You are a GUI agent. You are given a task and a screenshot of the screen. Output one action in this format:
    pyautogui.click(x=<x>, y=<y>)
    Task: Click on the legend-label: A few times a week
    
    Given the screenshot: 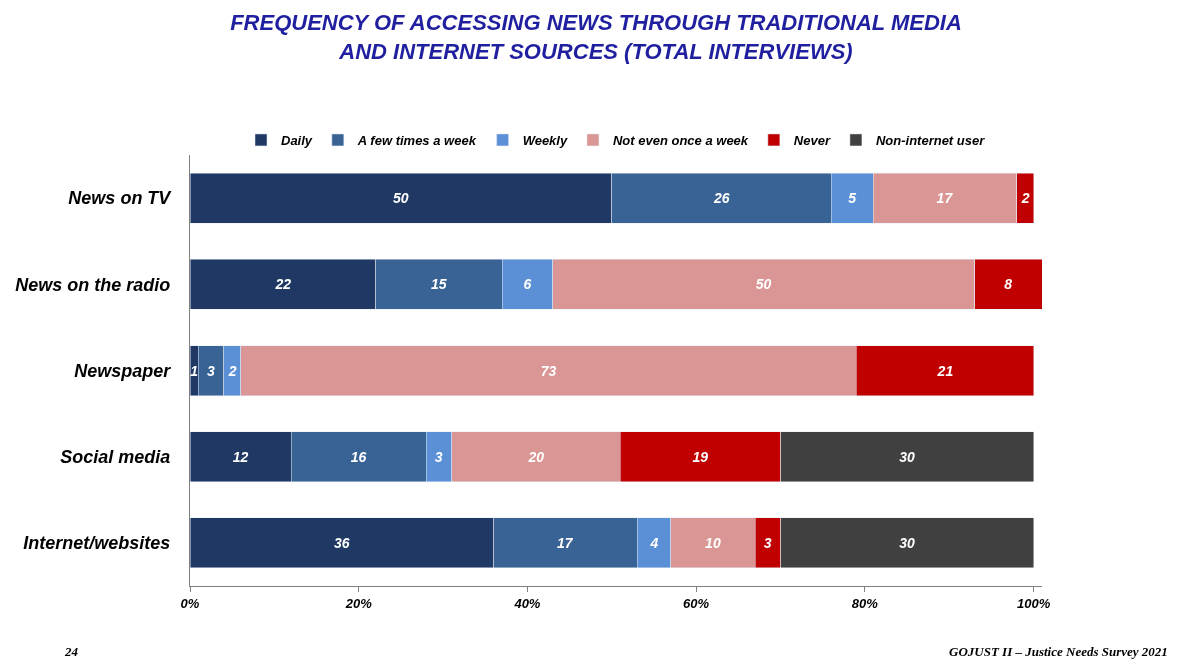 What is the action you would take?
    pyautogui.click(x=416, y=141)
    